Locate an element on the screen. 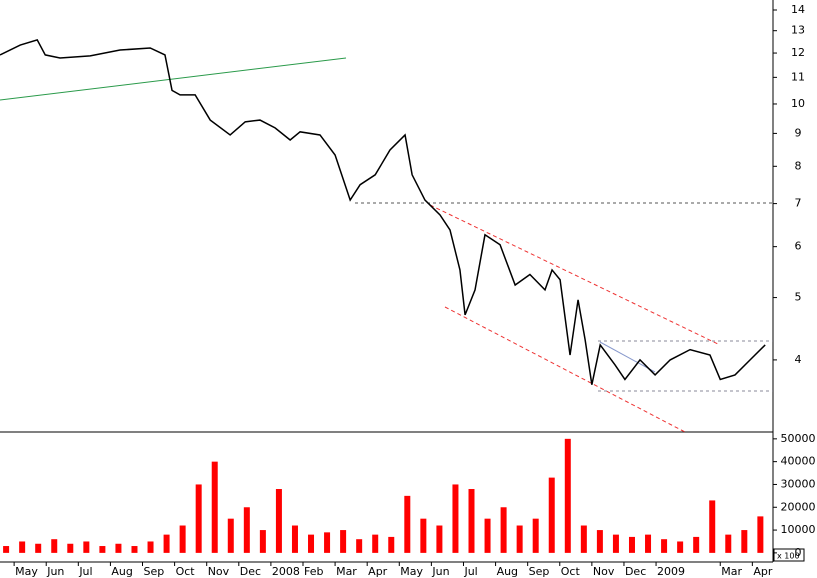 The image size is (817, 578). x-tick-label: Feb is located at coordinates (313, 571).